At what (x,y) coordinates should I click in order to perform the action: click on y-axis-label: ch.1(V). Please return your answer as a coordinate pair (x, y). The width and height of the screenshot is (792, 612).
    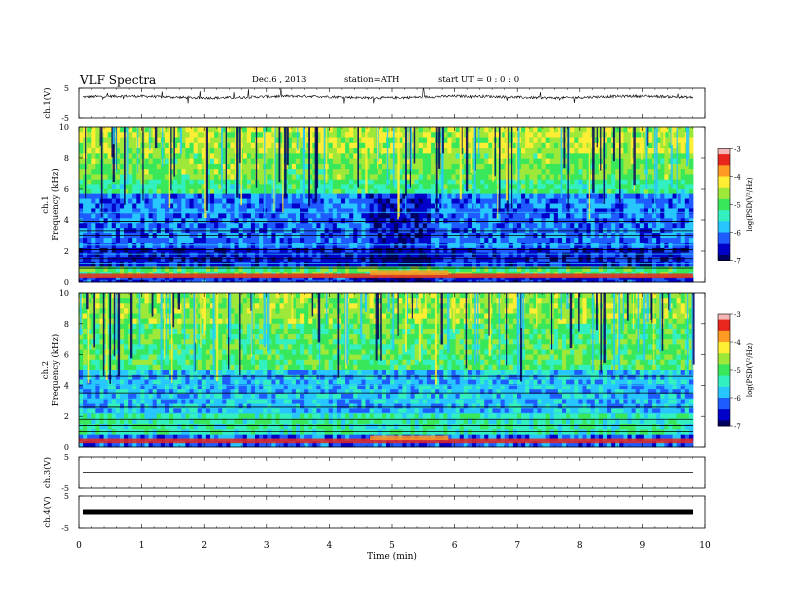
    Looking at the image, I should click on (47, 102).